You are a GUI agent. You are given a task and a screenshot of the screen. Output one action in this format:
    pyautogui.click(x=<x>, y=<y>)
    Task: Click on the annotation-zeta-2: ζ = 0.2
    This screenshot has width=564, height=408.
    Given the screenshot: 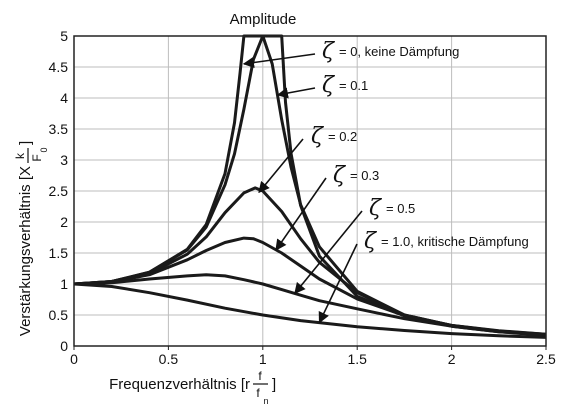 What is the action you would take?
    pyautogui.click(x=307, y=159)
    